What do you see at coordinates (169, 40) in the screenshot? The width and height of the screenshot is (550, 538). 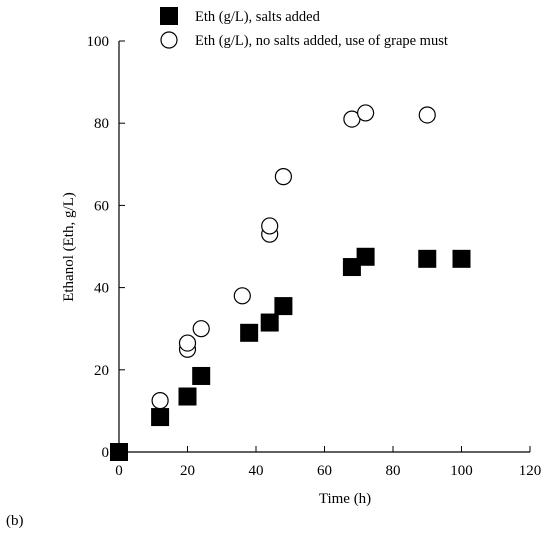 I see `legend-marker-open-circle` at bounding box center [169, 40].